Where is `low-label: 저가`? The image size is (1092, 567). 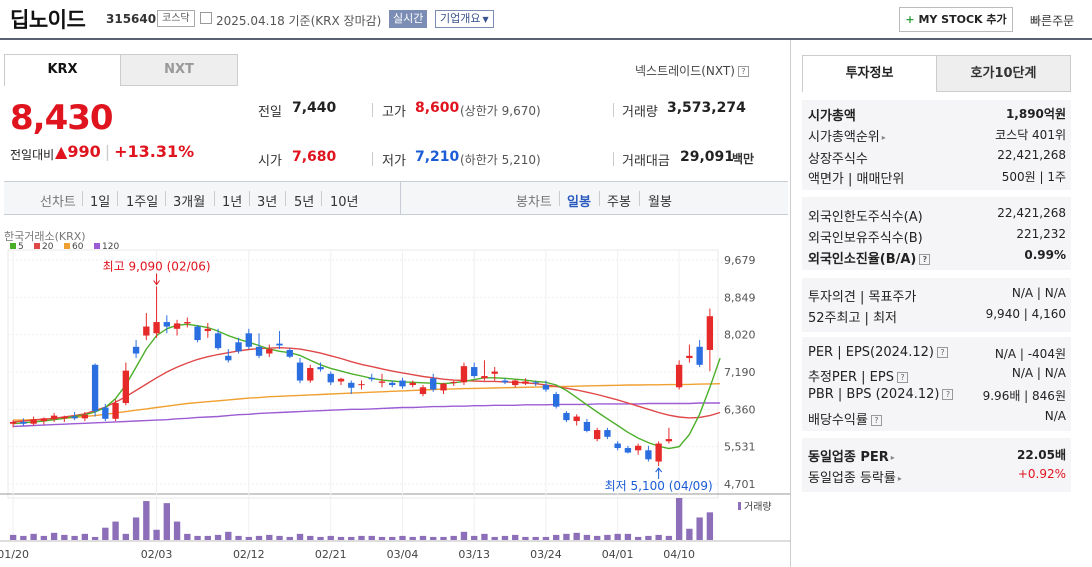
low-label: 저가 is located at coordinates (394, 161).